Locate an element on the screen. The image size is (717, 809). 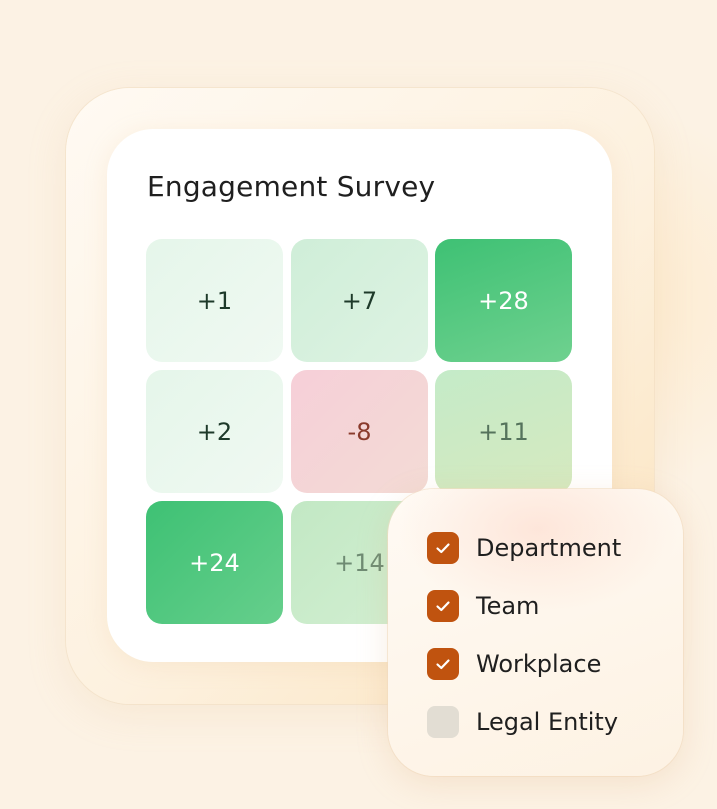
cell-value: -8 is located at coordinates (359, 431).